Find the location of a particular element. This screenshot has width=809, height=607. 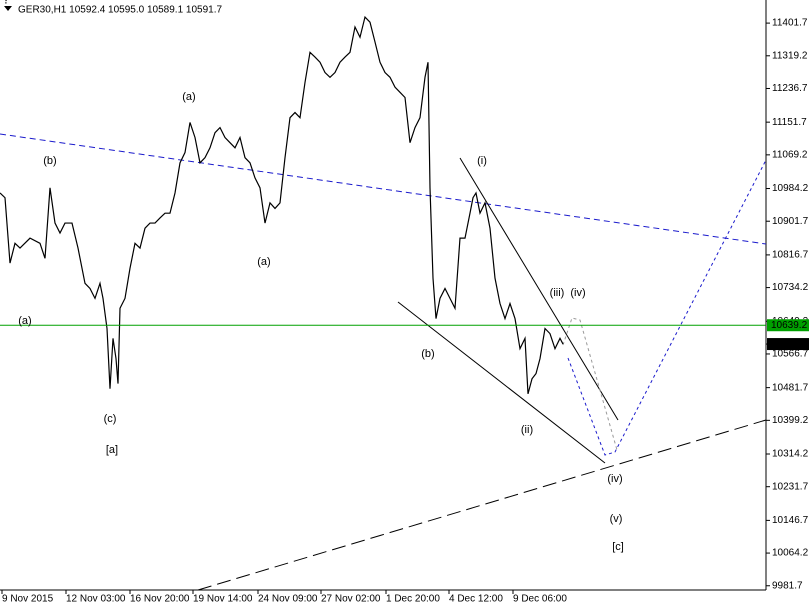

price-label: 10639.2 is located at coordinates (789, 325).